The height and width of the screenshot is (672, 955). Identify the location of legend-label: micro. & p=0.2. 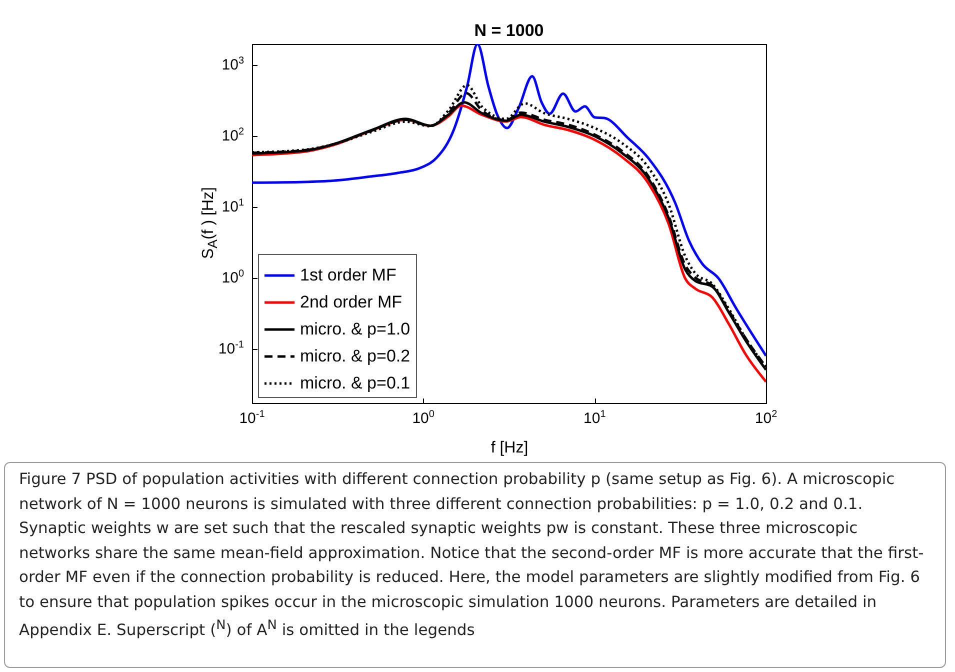
(355, 356).